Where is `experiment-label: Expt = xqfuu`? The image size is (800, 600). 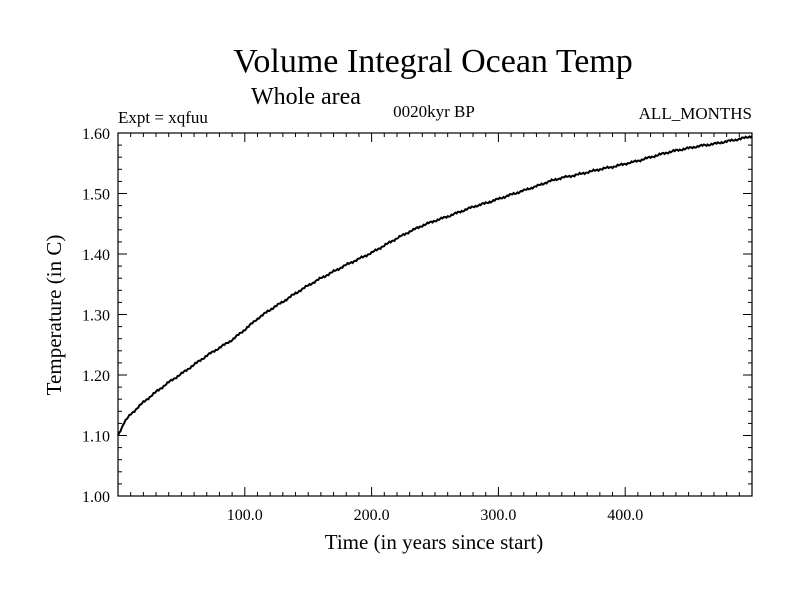 experiment-label: Expt = xqfuu is located at coordinates (163, 117).